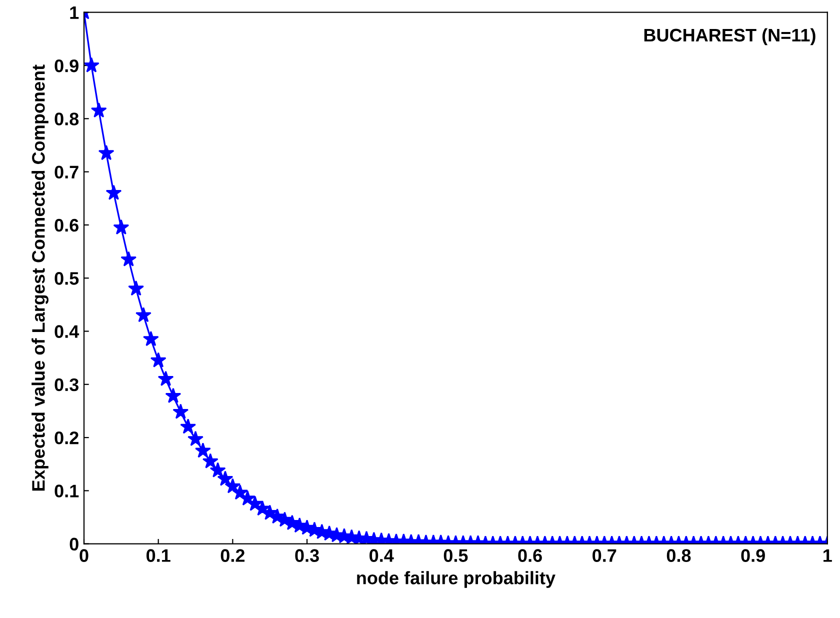 The image size is (840, 618). Describe the element at coordinates (67, 331) in the screenshot. I see `y-tick-label: 0.4` at that location.